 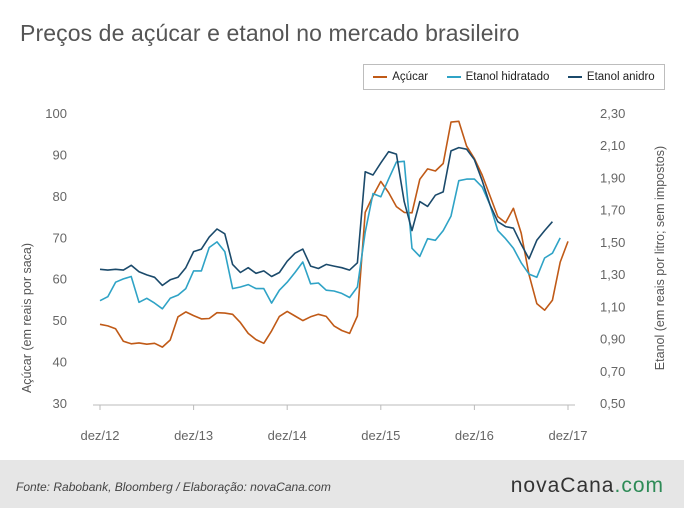 I want to click on y-left-axis-title: Açúcar (em reais por saca), so click(x=27, y=318).